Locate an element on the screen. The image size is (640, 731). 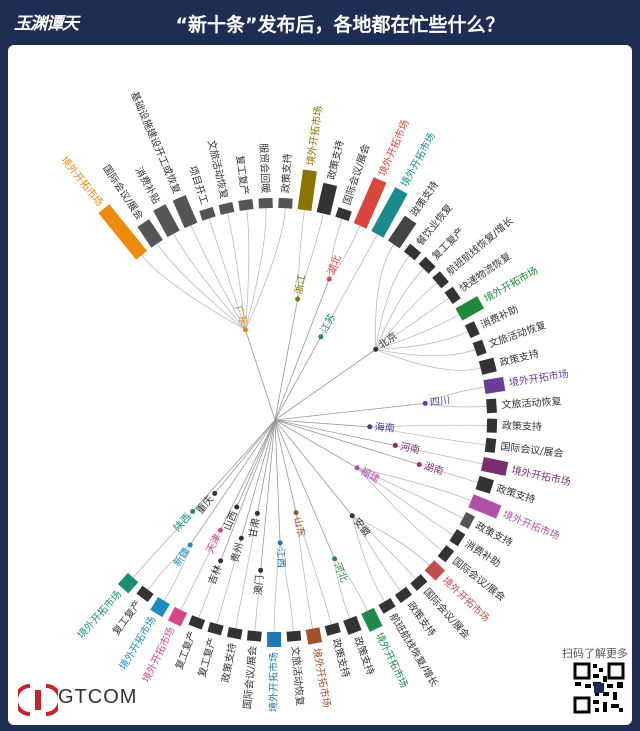
leaf-label: 基础设施建设开工或恢复 is located at coordinates (156, 142).